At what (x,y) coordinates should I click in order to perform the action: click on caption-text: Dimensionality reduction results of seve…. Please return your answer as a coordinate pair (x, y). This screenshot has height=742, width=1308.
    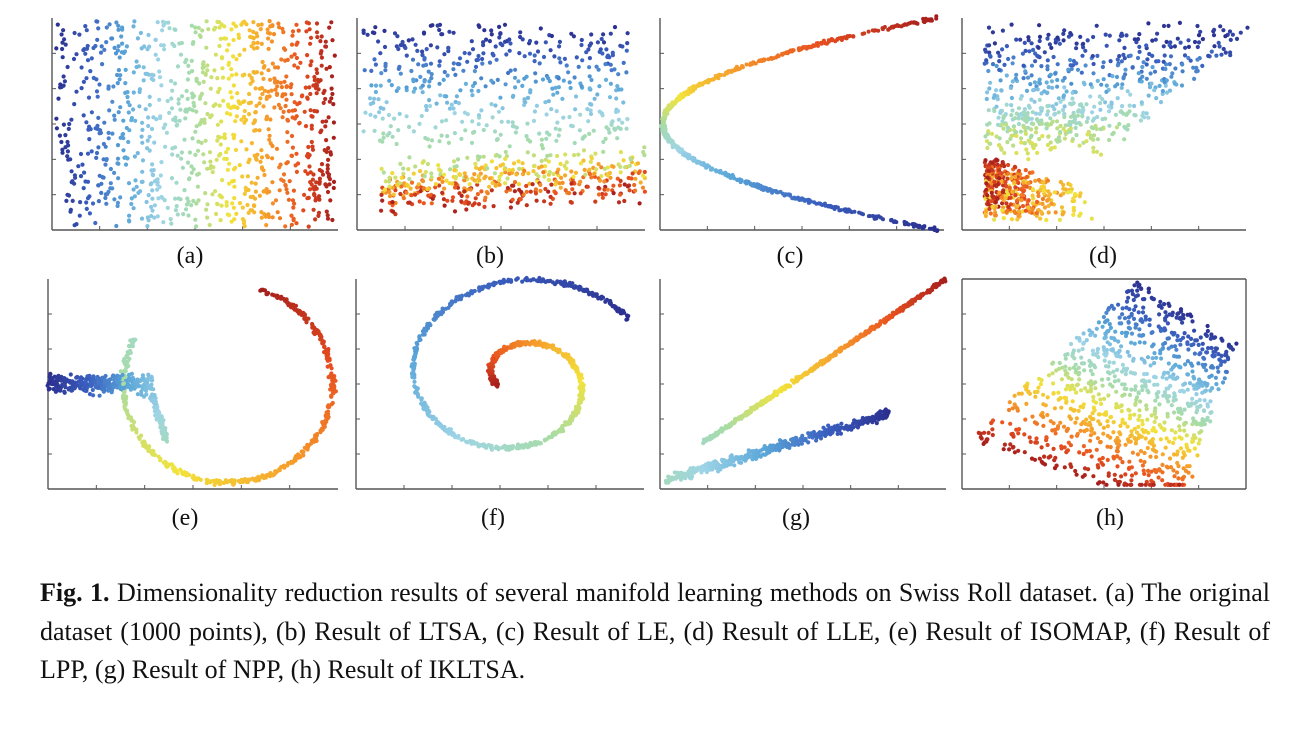
    Looking at the image, I should click on (655, 631).